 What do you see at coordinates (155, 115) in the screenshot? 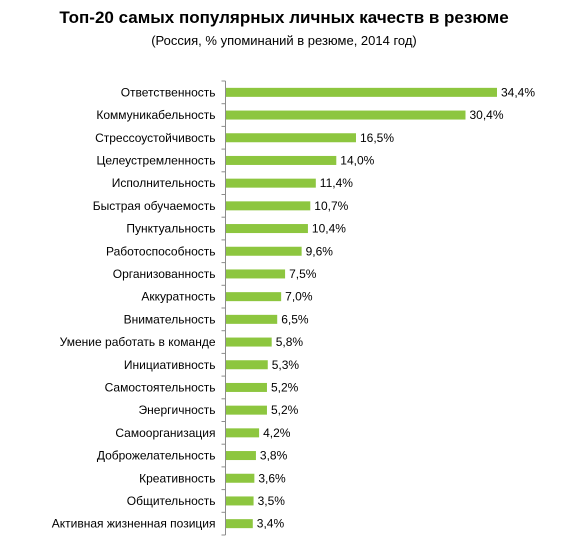
I see `category-label: Коммуникабельность` at bounding box center [155, 115].